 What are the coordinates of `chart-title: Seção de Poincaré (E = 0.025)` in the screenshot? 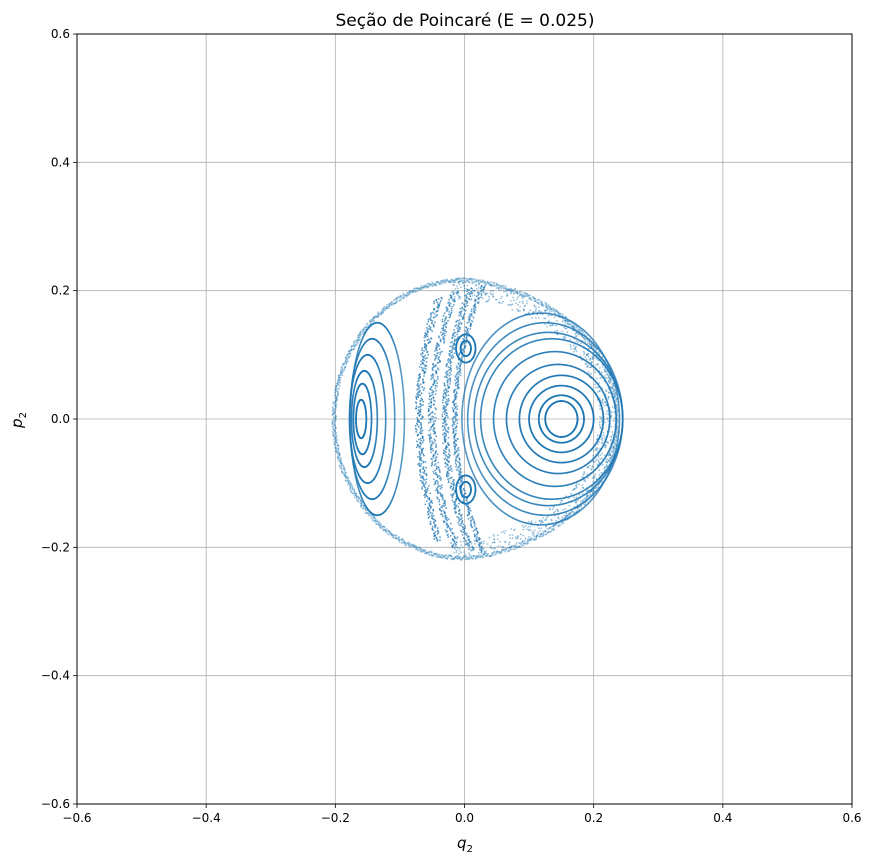 It's located at (465, 21).